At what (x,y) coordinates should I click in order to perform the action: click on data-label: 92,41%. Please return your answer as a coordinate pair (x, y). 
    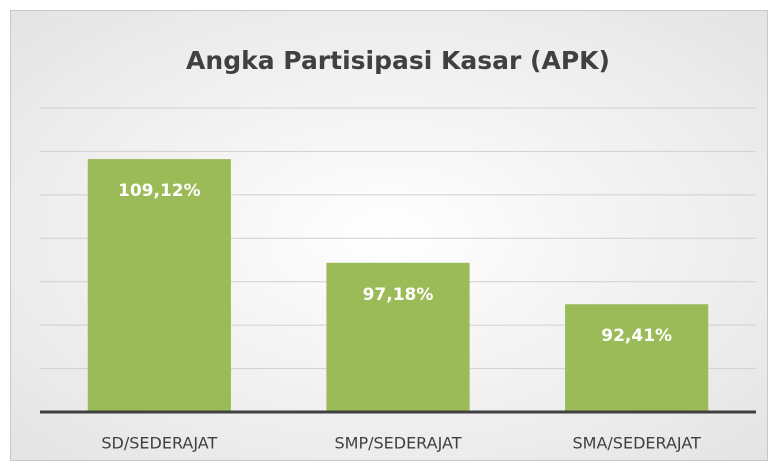
    Looking at the image, I should click on (636, 336).